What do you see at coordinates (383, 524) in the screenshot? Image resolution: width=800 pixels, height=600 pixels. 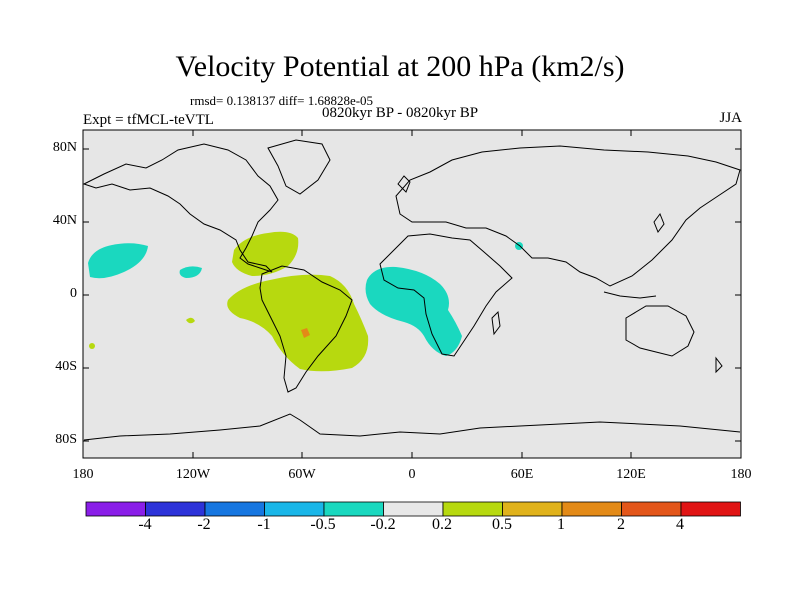 I see `colorbar-label: -0.2` at bounding box center [383, 524].